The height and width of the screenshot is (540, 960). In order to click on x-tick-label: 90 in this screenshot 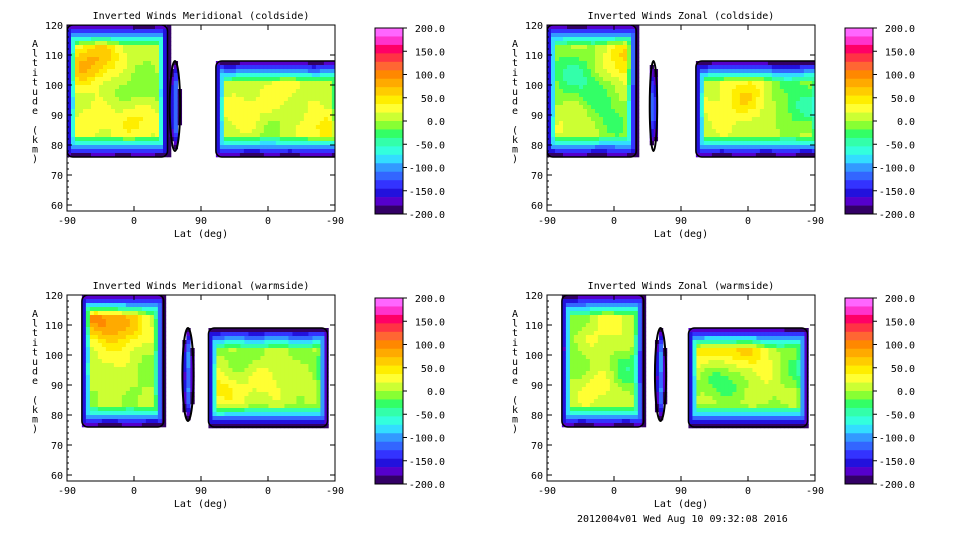, I will do `click(201, 491)`.